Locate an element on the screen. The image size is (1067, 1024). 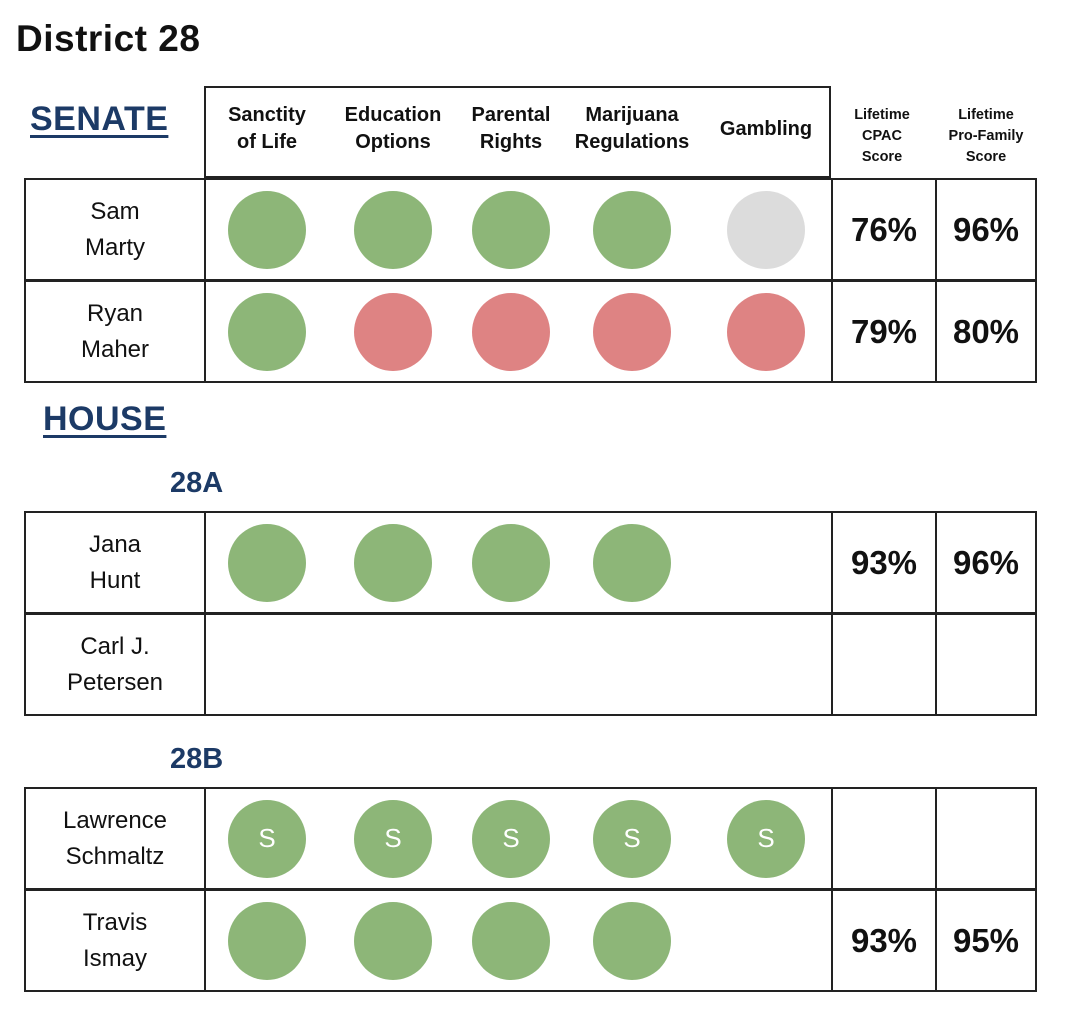
issue-column-header-line: Options is located at coordinates (393, 142).